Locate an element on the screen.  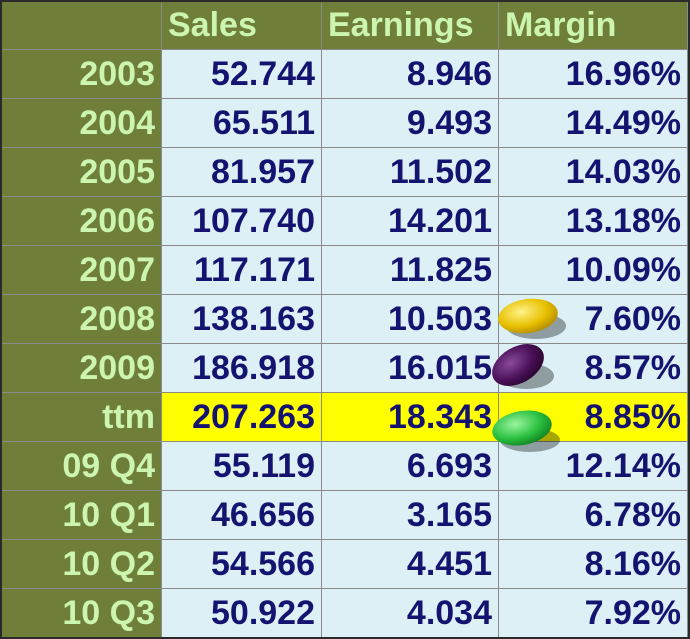
cell: 81.957 is located at coordinates (242, 172).